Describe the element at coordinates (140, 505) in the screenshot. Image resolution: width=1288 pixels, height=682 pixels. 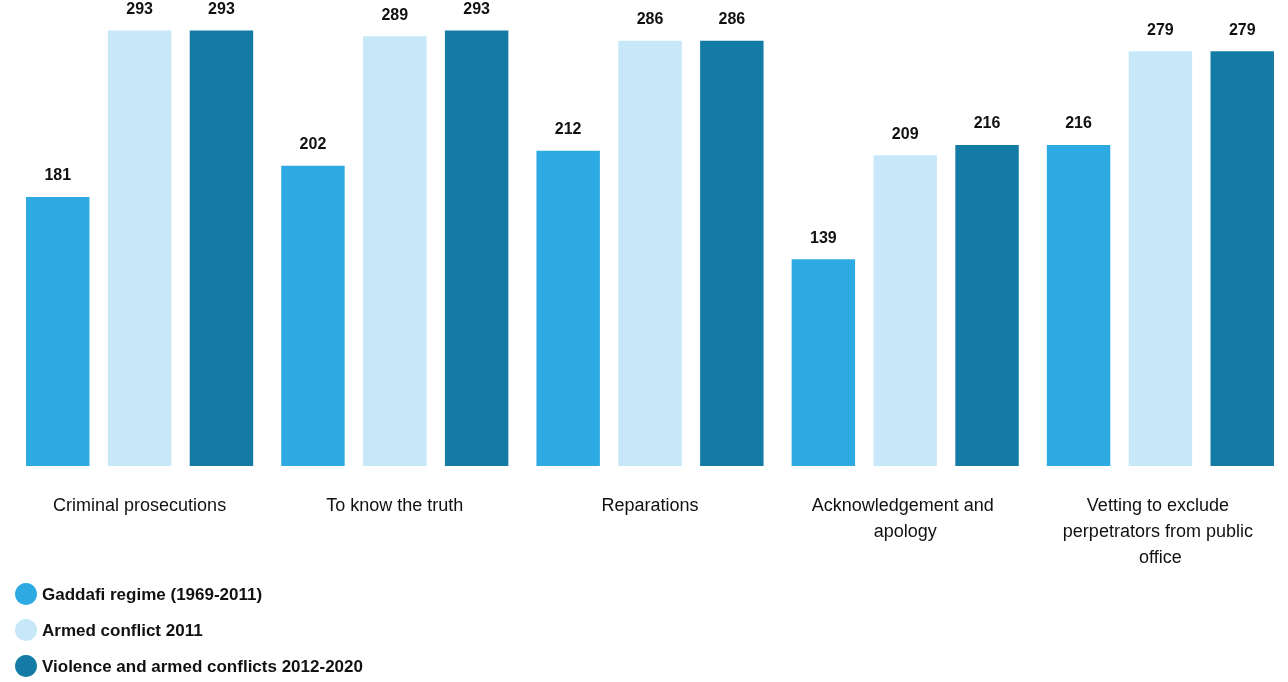
I see `x-tick-label: Criminal prosecutions` at that location.